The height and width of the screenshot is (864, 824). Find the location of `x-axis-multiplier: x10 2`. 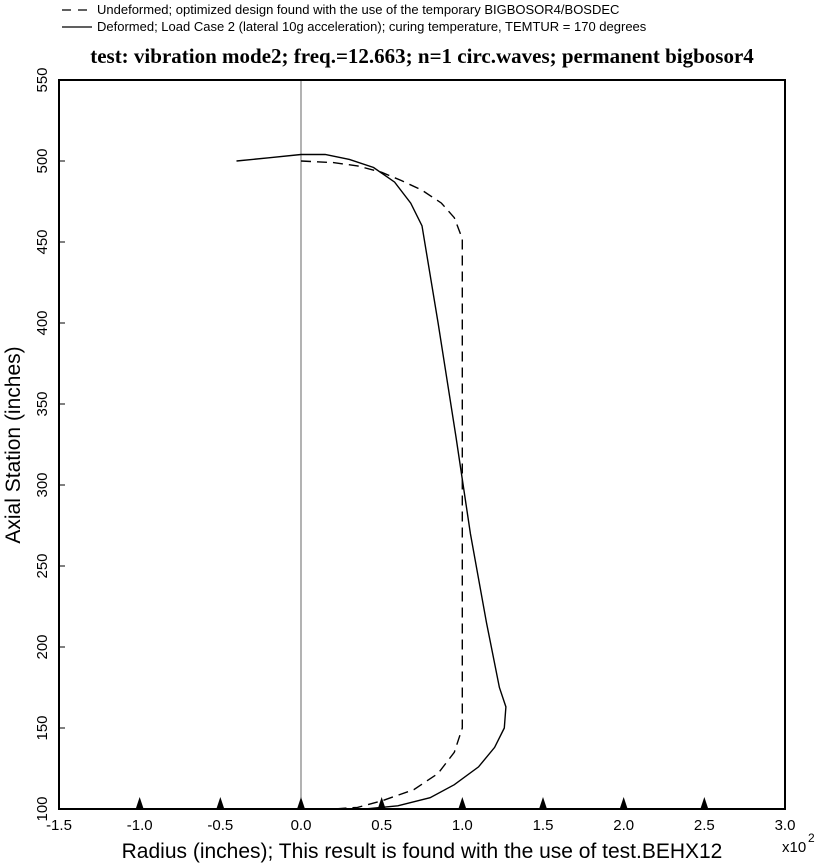

x-axis-multiplier: x10 2 is located at coordinates (798, 843).